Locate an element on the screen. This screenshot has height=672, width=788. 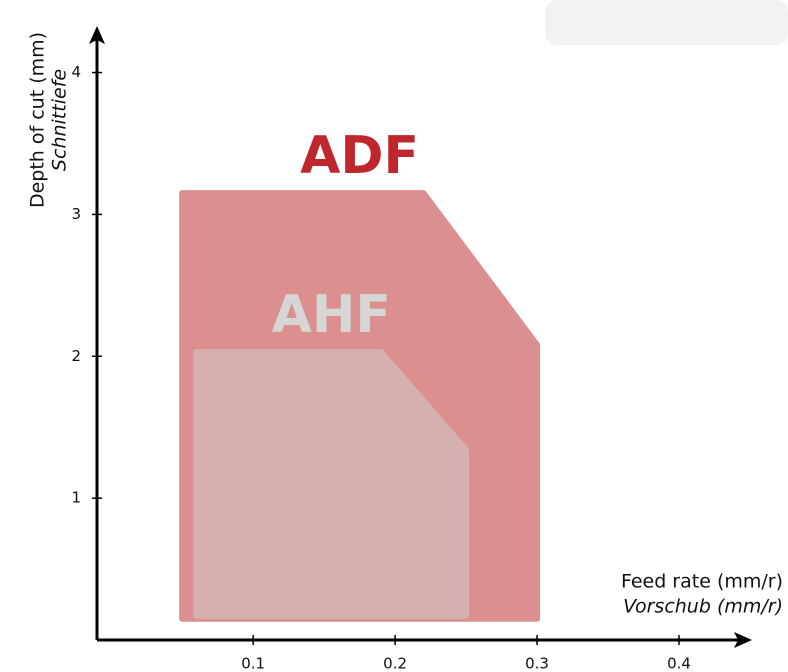
x-tick-label: 0.2 is located at coordinates (395, 663).